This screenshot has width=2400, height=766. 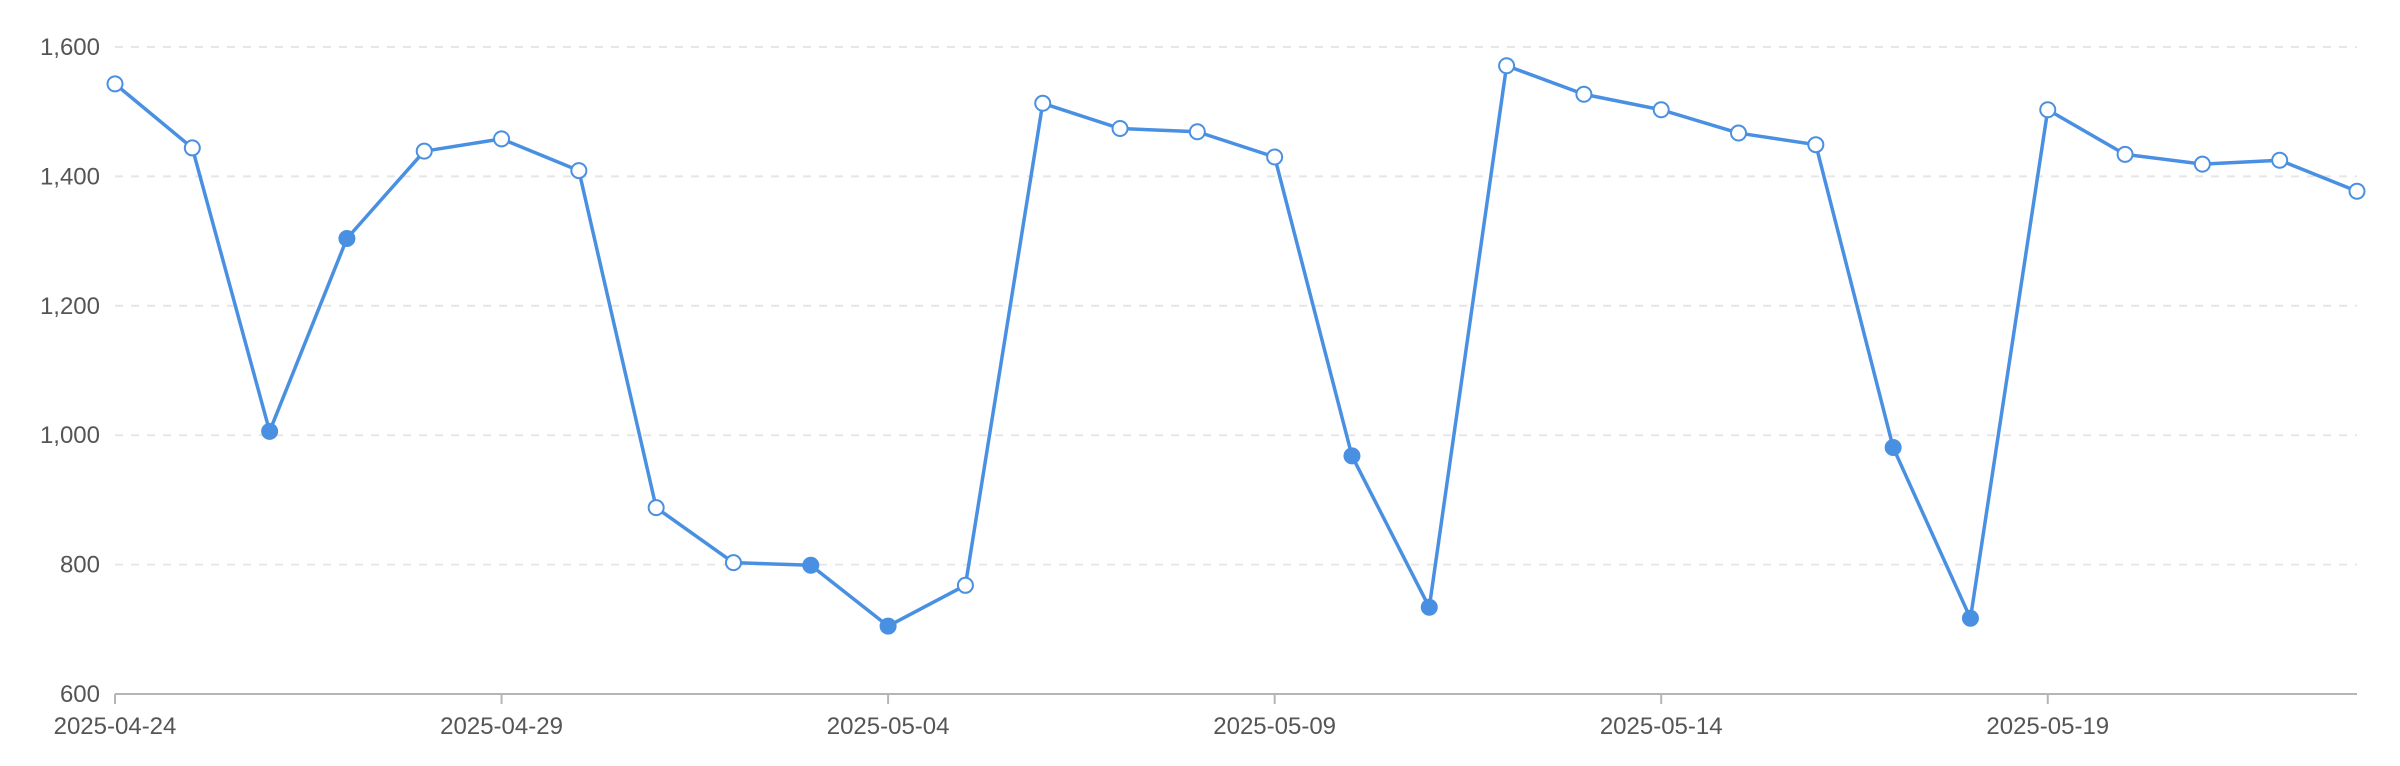 What do you see at coordinates (70, 435) in the screenshot?
I see `y-tick-label: 1,000` at bounding box center [70, 435].